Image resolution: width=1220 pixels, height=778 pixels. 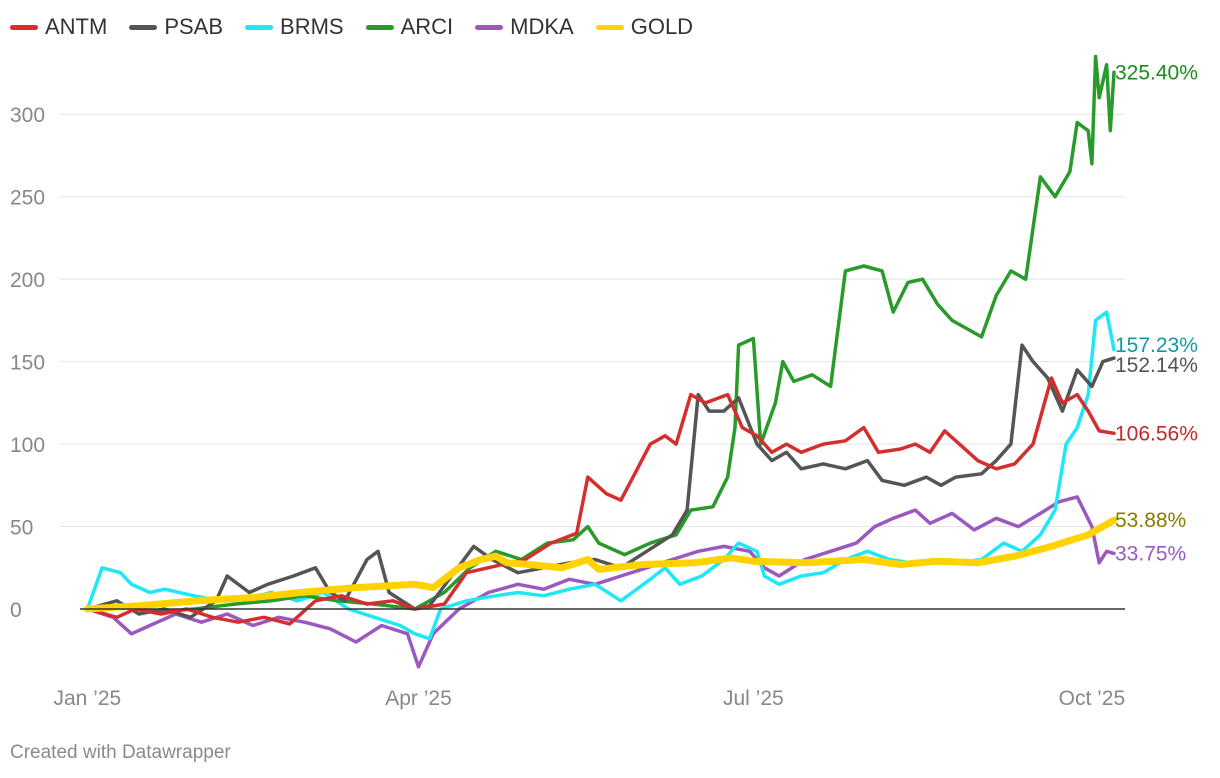 I want to click on end-label-psab: 152.14%, so click(x=1156, y=365).